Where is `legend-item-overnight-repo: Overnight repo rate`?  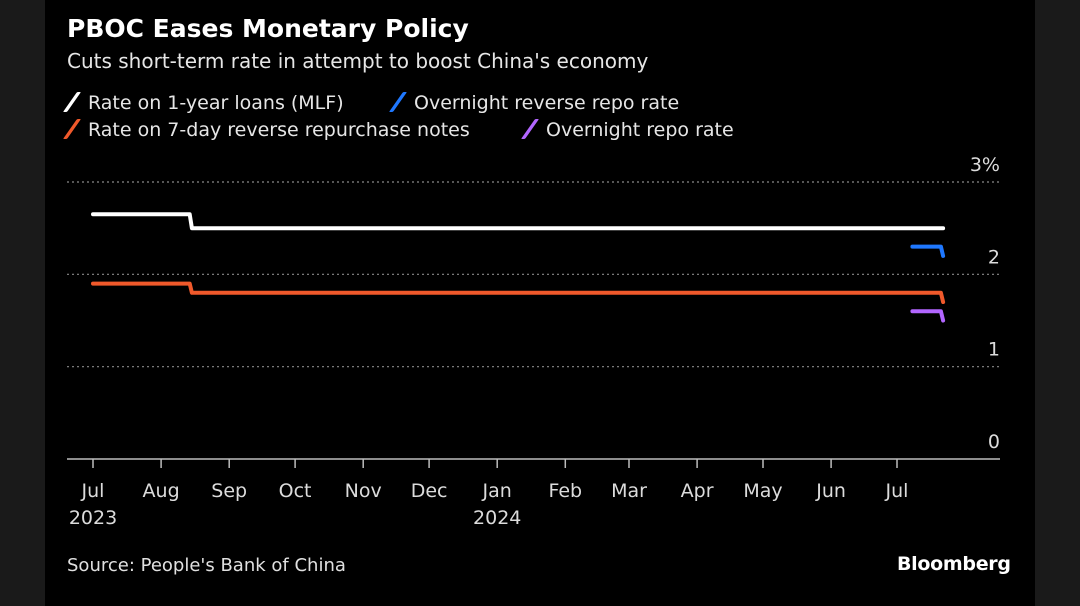
legend-item-overnight-repo: Overnight repo rate is located at coordinates (627, 130).